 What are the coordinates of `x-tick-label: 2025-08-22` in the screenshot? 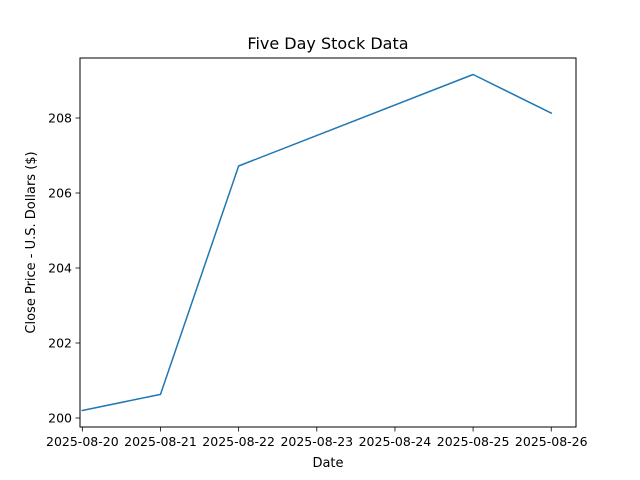 It's located at (238, 441).